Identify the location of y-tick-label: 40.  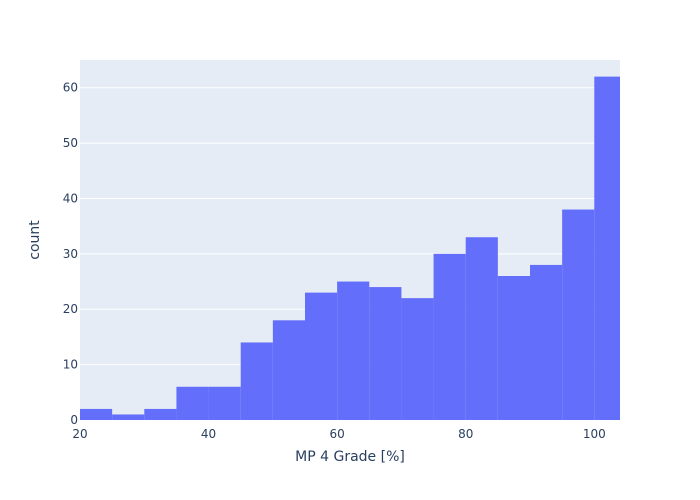
(70, 198).